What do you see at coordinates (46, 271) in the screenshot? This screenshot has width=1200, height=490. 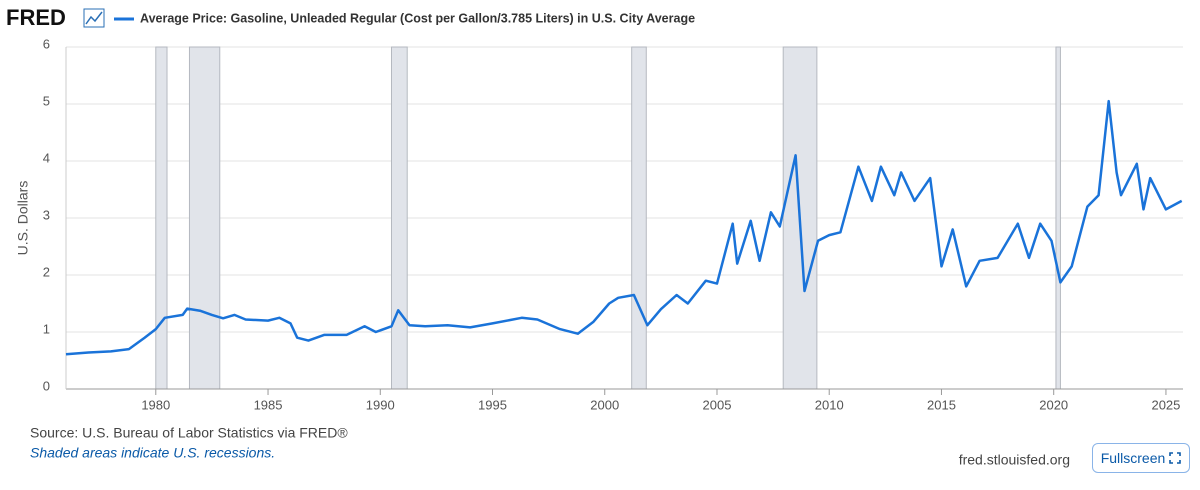 I see `y-tick-label: 2` at bounding box center [46, 271].